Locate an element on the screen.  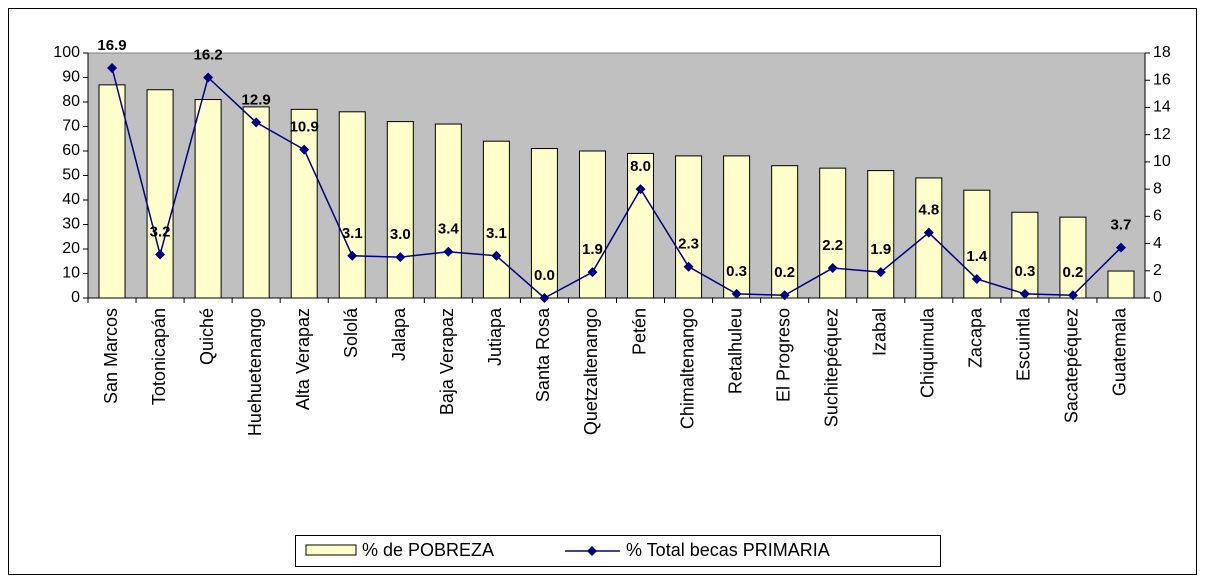
data-label: 16.2 is located at coordinates (208, 54).